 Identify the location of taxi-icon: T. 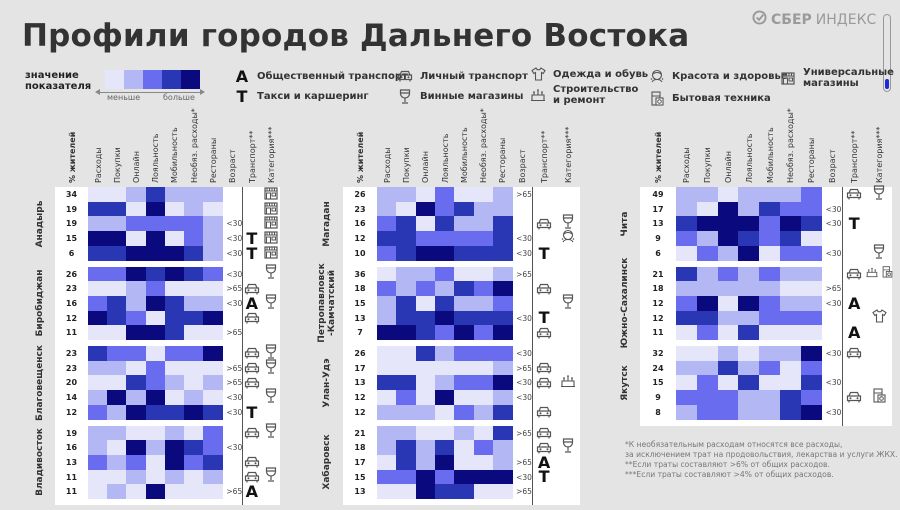
(252, 253).